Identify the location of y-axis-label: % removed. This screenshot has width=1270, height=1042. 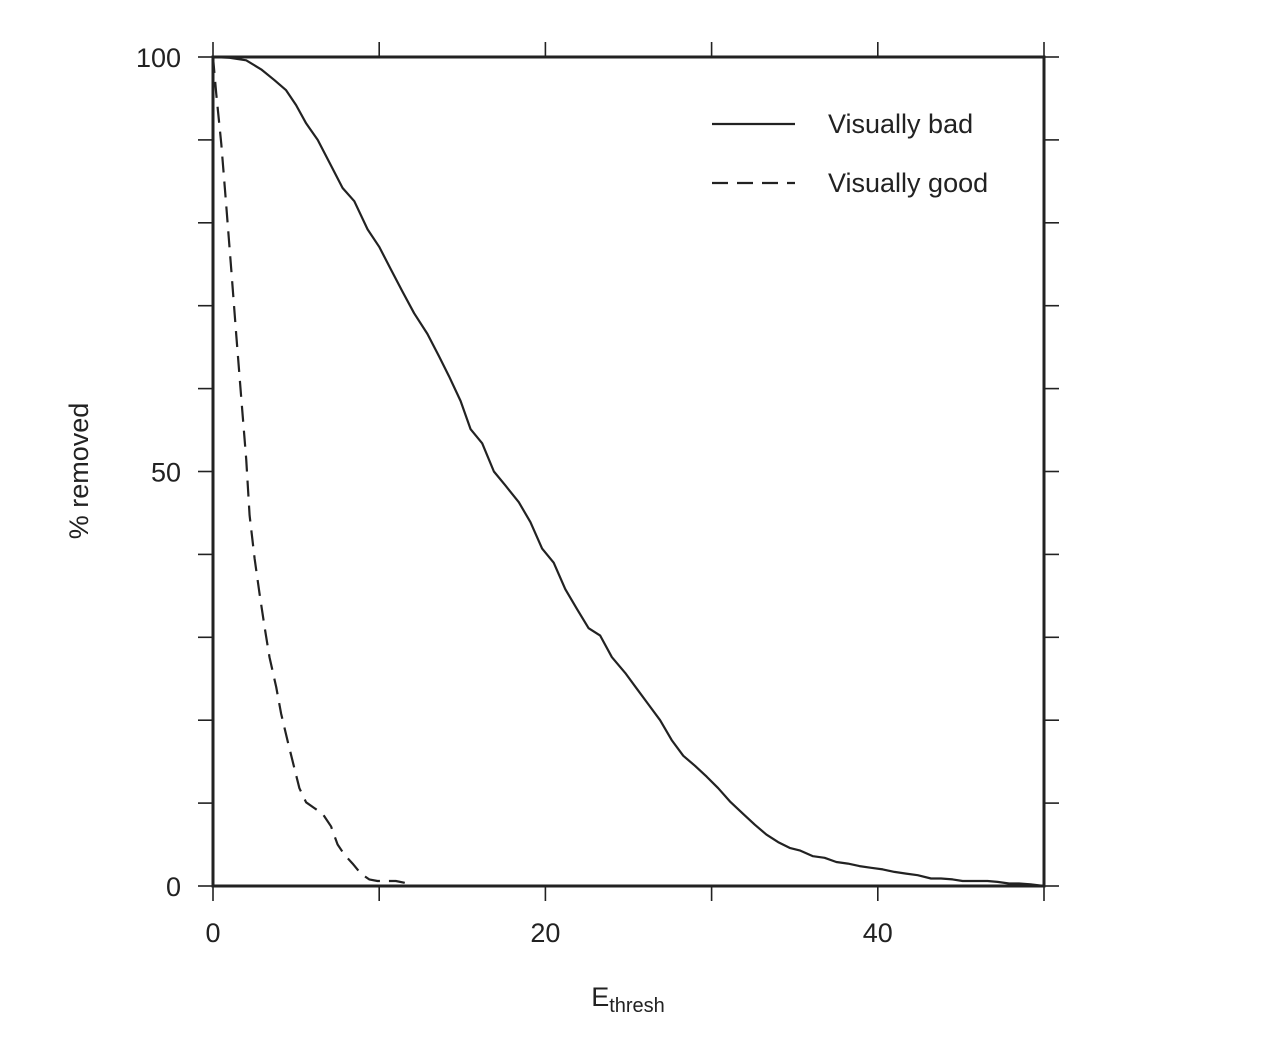
(79, 471).